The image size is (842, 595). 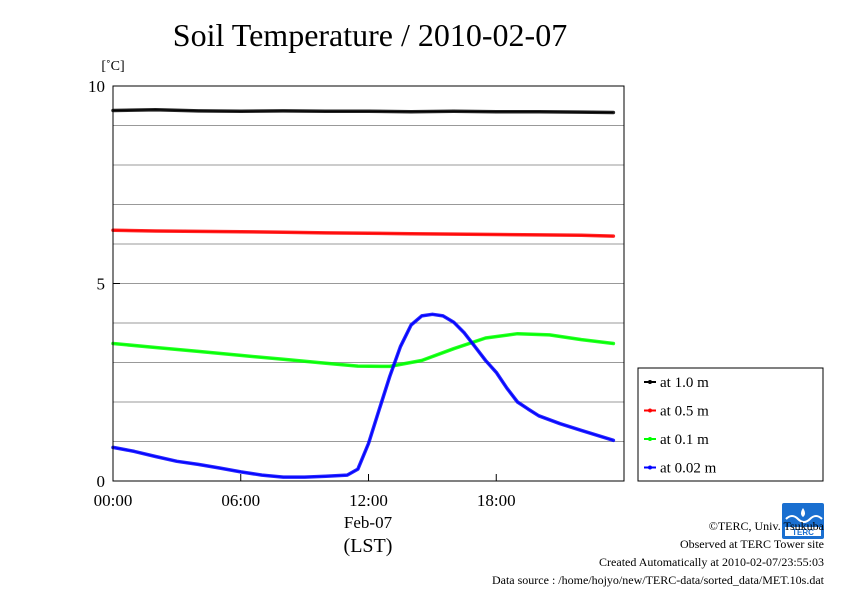 What do you see at coordinates (96, 86) in the screenshot?
I see `y-tick-label: 10` at bounding box center [96, 86].